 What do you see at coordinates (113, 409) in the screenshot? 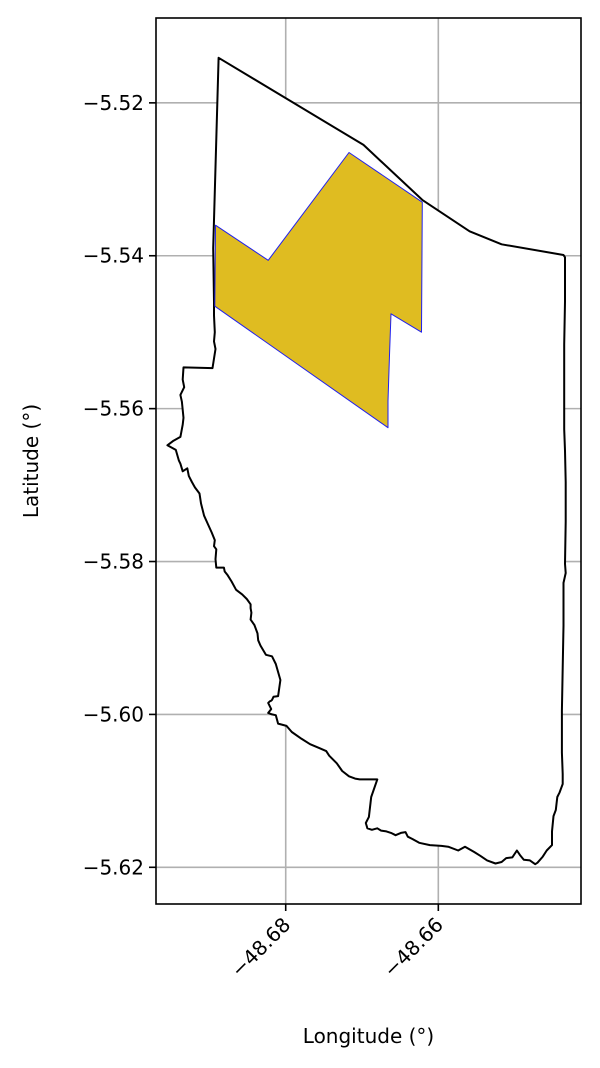
I see `y-tick-label: −5.56` at bounding box center [113, 409].